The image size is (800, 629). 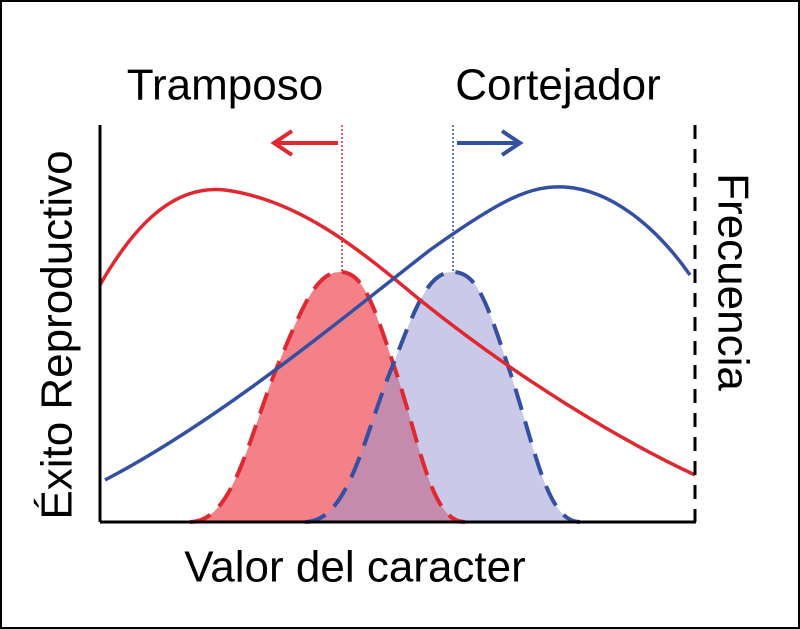 What do you see at coordinates (442, 397) in the screenshot?
I see `courter-distribution` at bounding box center [442, 397].